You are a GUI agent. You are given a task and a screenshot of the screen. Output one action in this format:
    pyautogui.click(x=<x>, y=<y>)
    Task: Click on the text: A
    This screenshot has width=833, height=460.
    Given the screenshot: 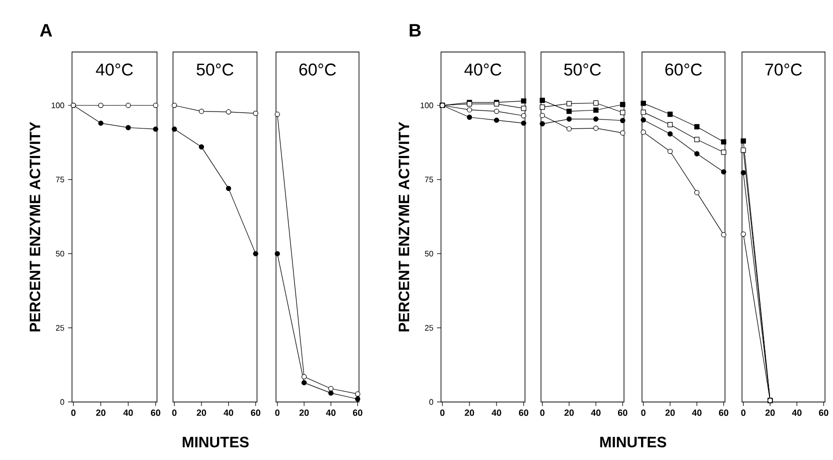 What is the action you would take?
    pyautogui.click(x=46, y=30)
    